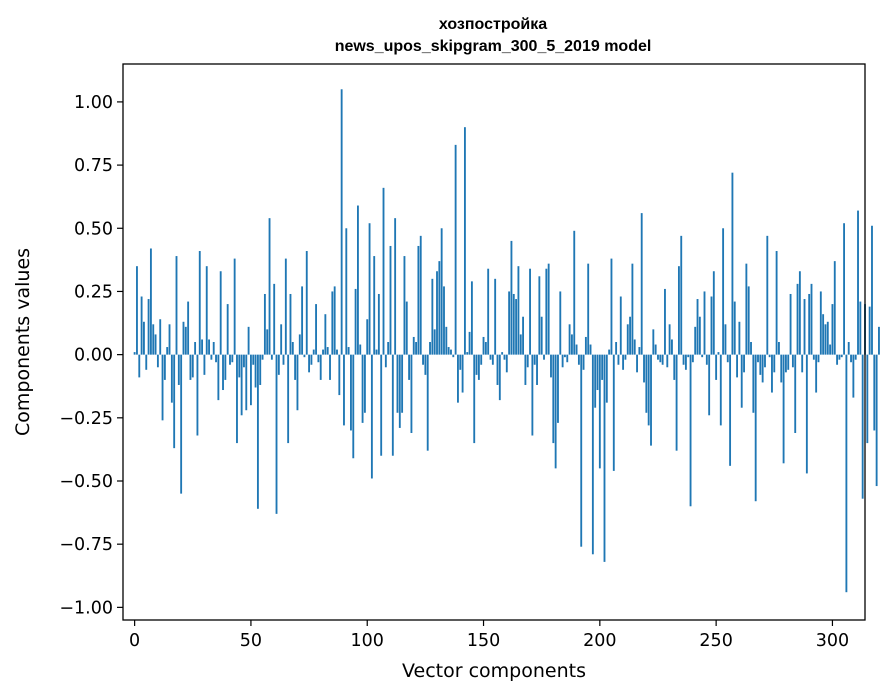  What do you see at coordinates (483, 641) in the screenshot?
I see `x-tick-label: 150` at bounding box center [483, 641].